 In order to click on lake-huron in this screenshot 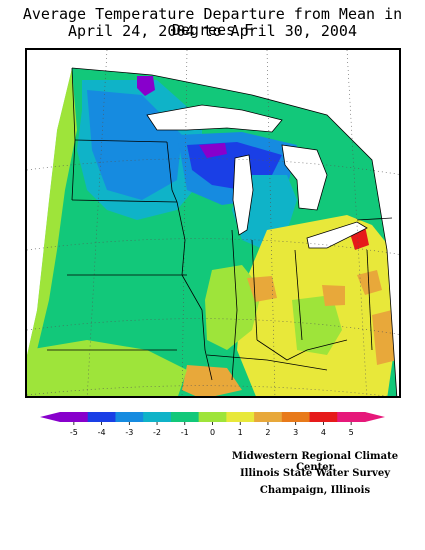, I will do `click(304, 177)`.